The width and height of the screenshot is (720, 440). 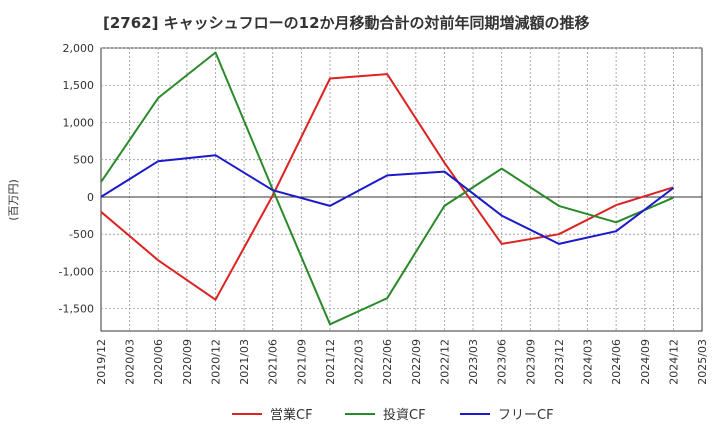 I want to click on x-tick-label: 2021/06, so click(x=273, y=362).